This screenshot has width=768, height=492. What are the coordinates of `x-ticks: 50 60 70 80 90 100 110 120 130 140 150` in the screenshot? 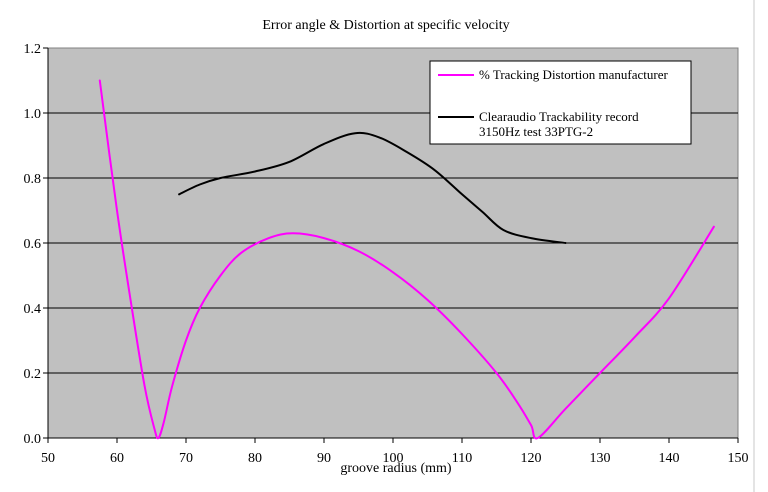 It's located at (395, 452).